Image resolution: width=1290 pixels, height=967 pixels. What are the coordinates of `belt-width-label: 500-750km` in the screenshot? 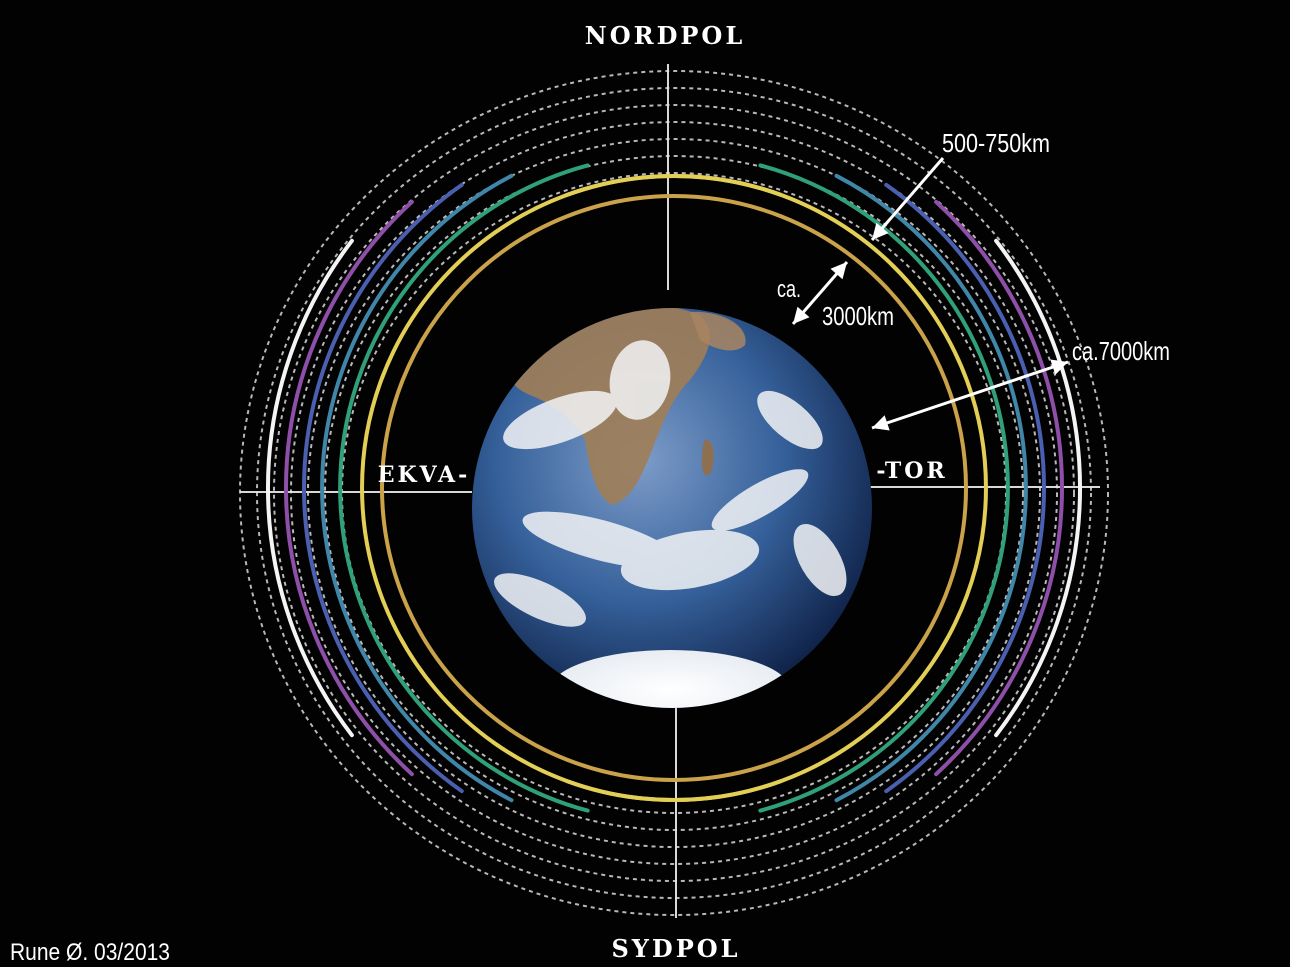 It's located at (996, 143).